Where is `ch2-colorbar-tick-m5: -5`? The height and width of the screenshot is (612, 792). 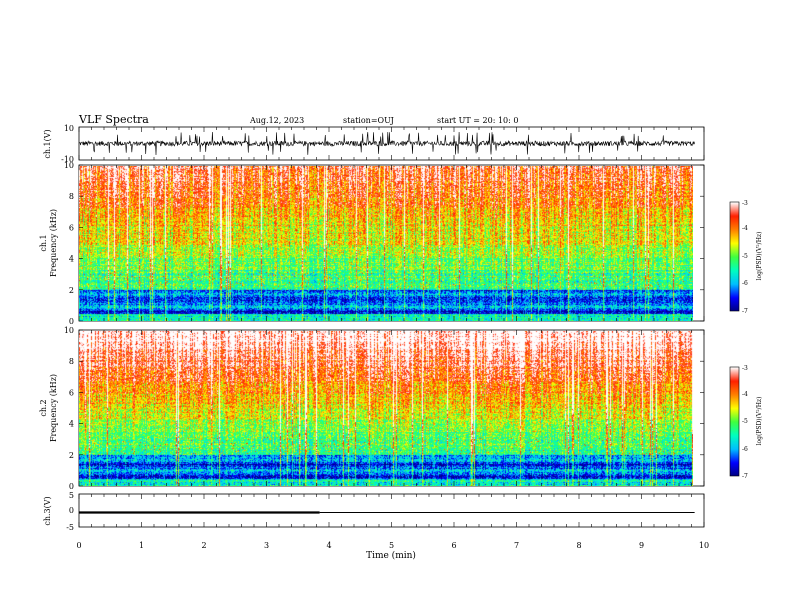
ch2-colorbar-tick-m5: -5 is located at coordinates (745, 421).